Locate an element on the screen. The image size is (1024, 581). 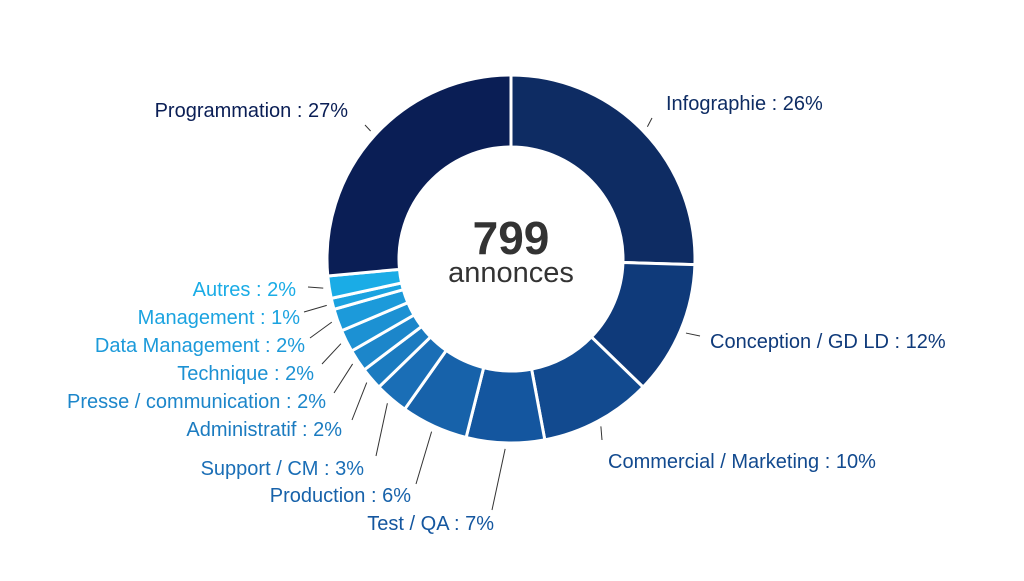
slice-label: Production : 6% is located at coordinates (340, 496).